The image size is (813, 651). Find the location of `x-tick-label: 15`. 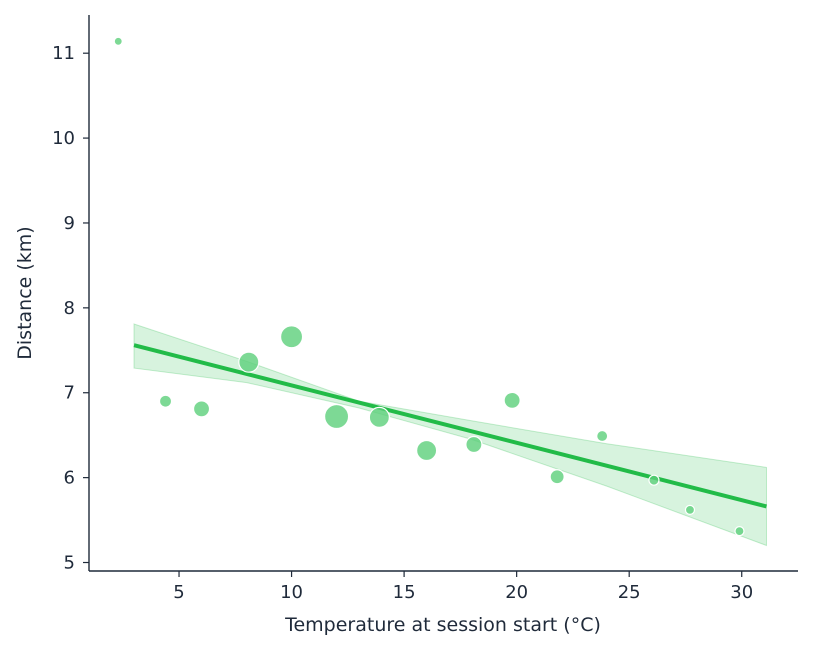

x-tick-label: 15 is located at coordinates (404, 592).